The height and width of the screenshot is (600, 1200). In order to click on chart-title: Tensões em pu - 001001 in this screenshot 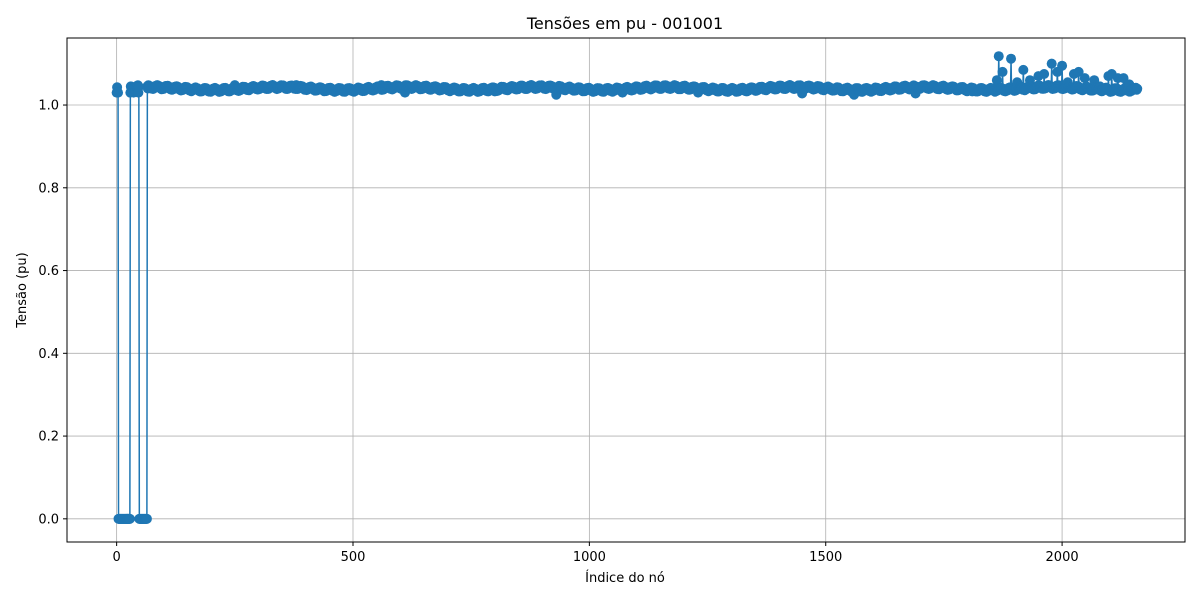, I will do `click(624, 23)`.